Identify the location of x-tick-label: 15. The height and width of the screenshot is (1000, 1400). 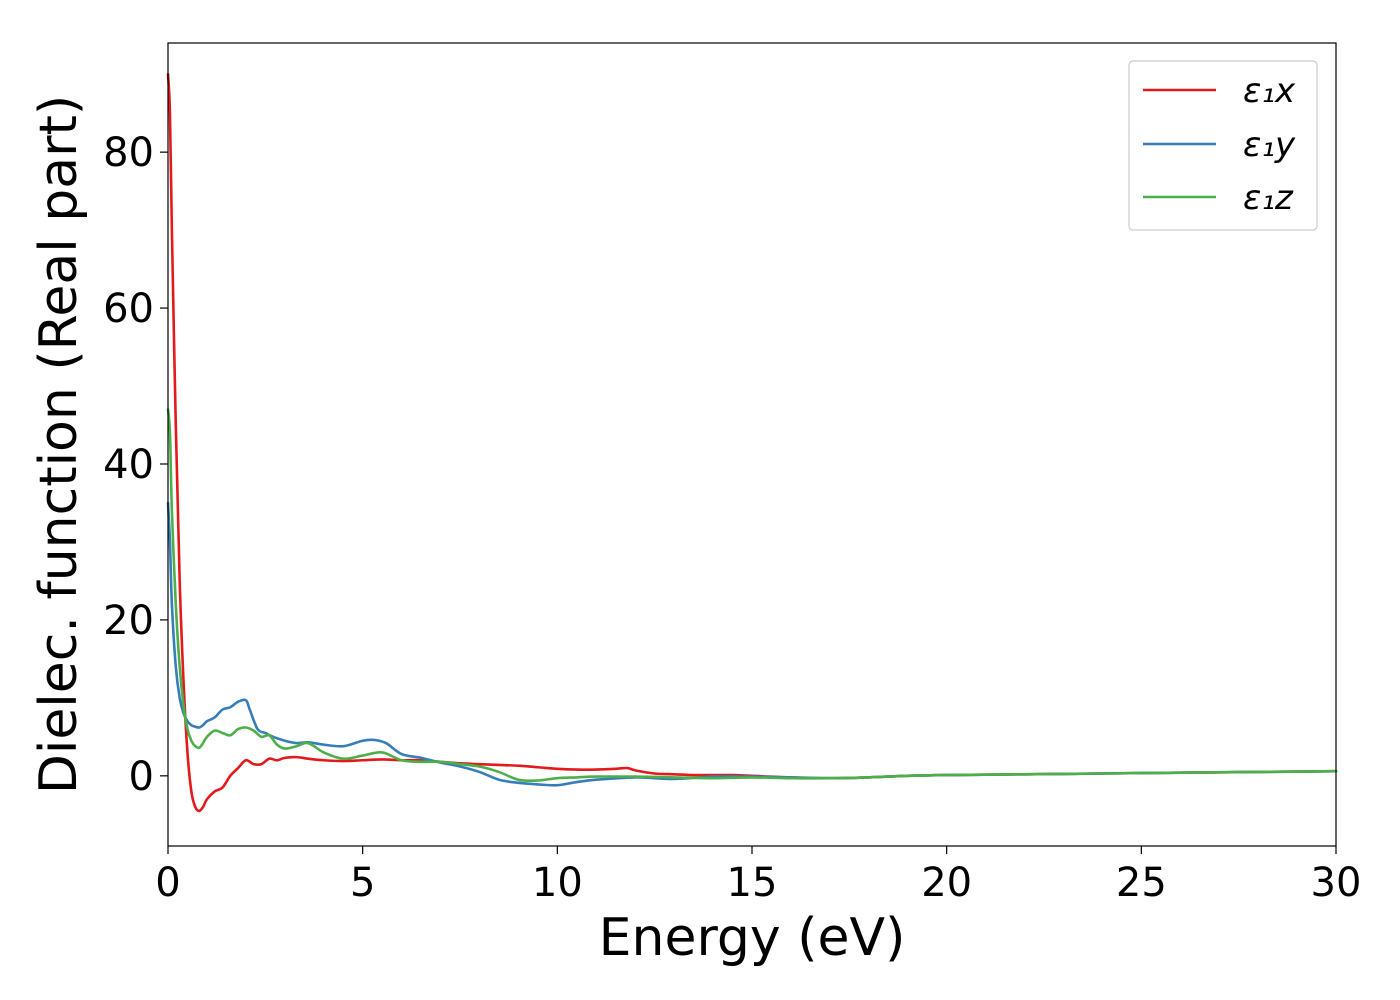
(752, 883).